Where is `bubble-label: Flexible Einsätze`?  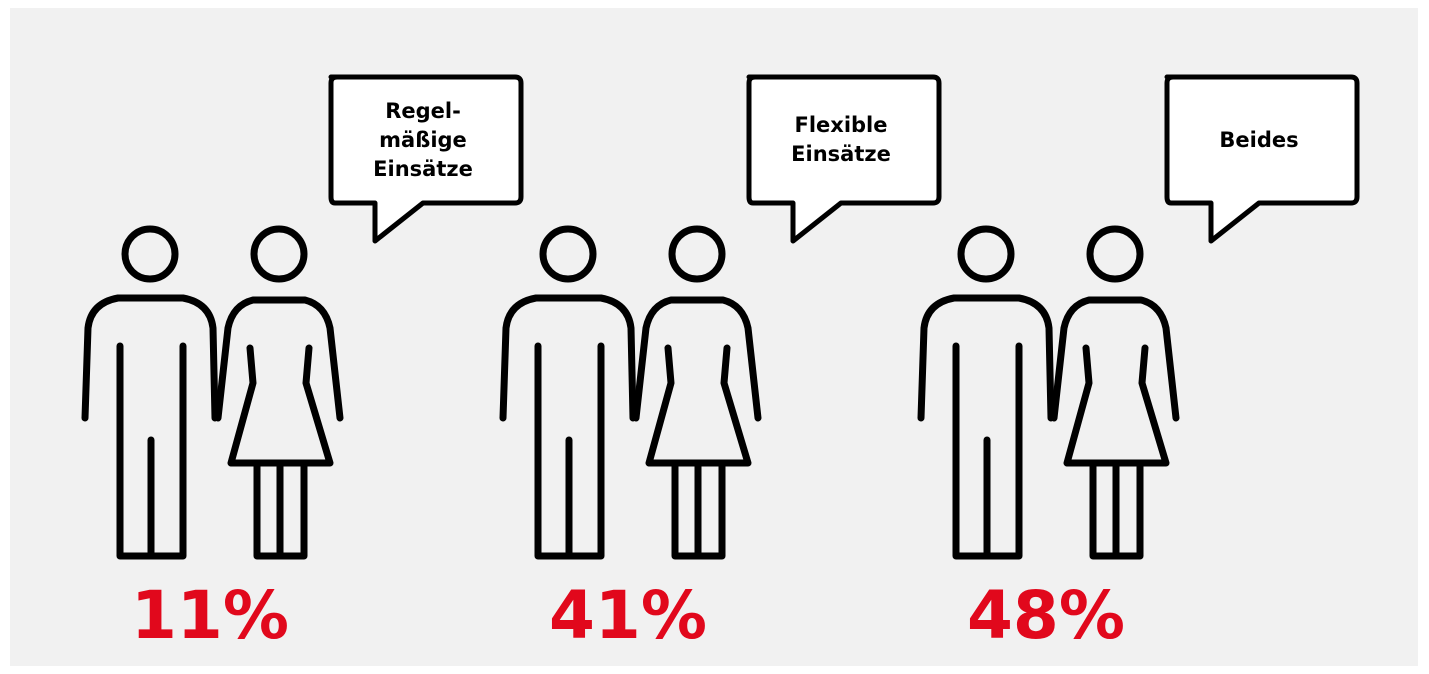 bubble-label: Flexible Einsätze is located at coordinates (841, 139).